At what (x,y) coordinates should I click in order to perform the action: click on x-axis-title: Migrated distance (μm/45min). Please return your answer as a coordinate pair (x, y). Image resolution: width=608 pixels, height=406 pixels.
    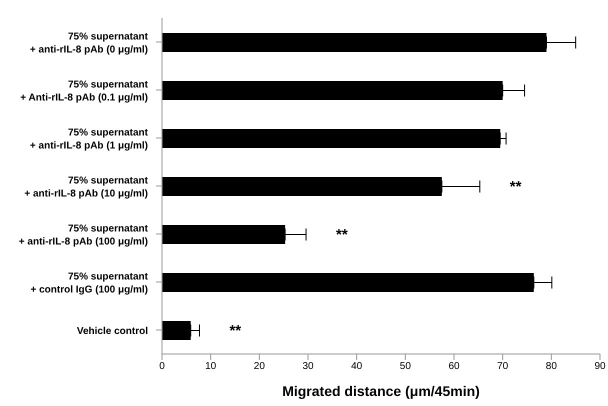
    Looking at the image, I should click on (381, 391).